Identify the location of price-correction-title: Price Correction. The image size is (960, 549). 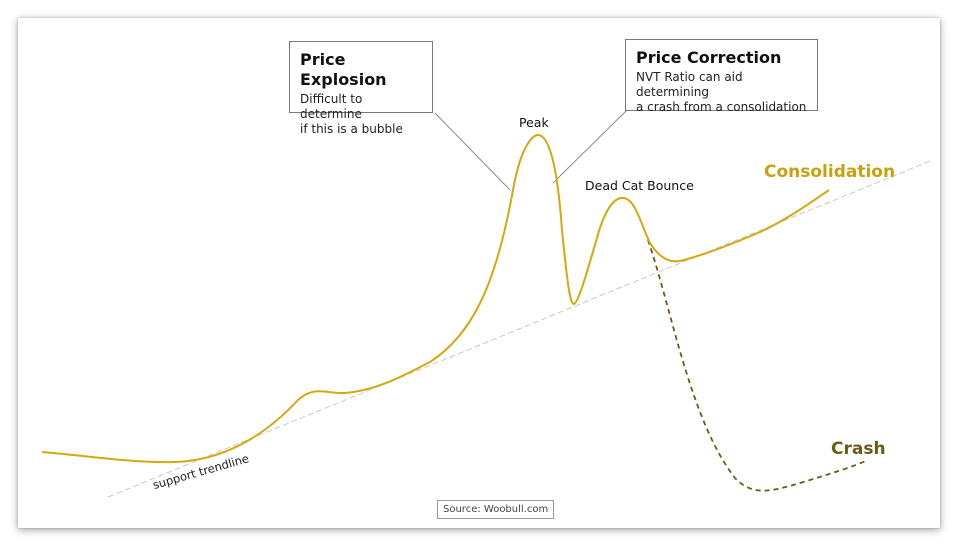
(709, 57).